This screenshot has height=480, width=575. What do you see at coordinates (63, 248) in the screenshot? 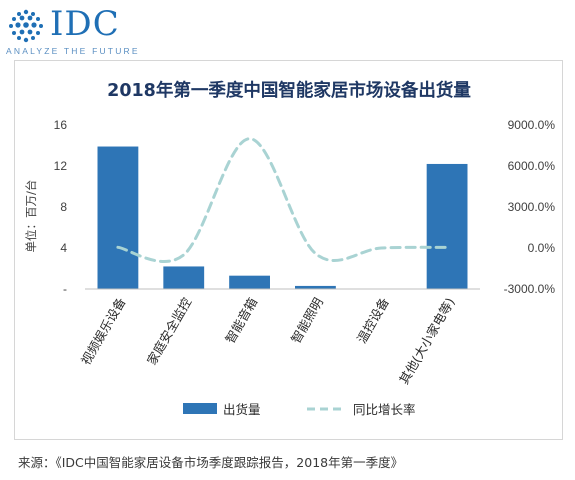
I see `y-tick-label: 4` at bounding box center [63, 248].